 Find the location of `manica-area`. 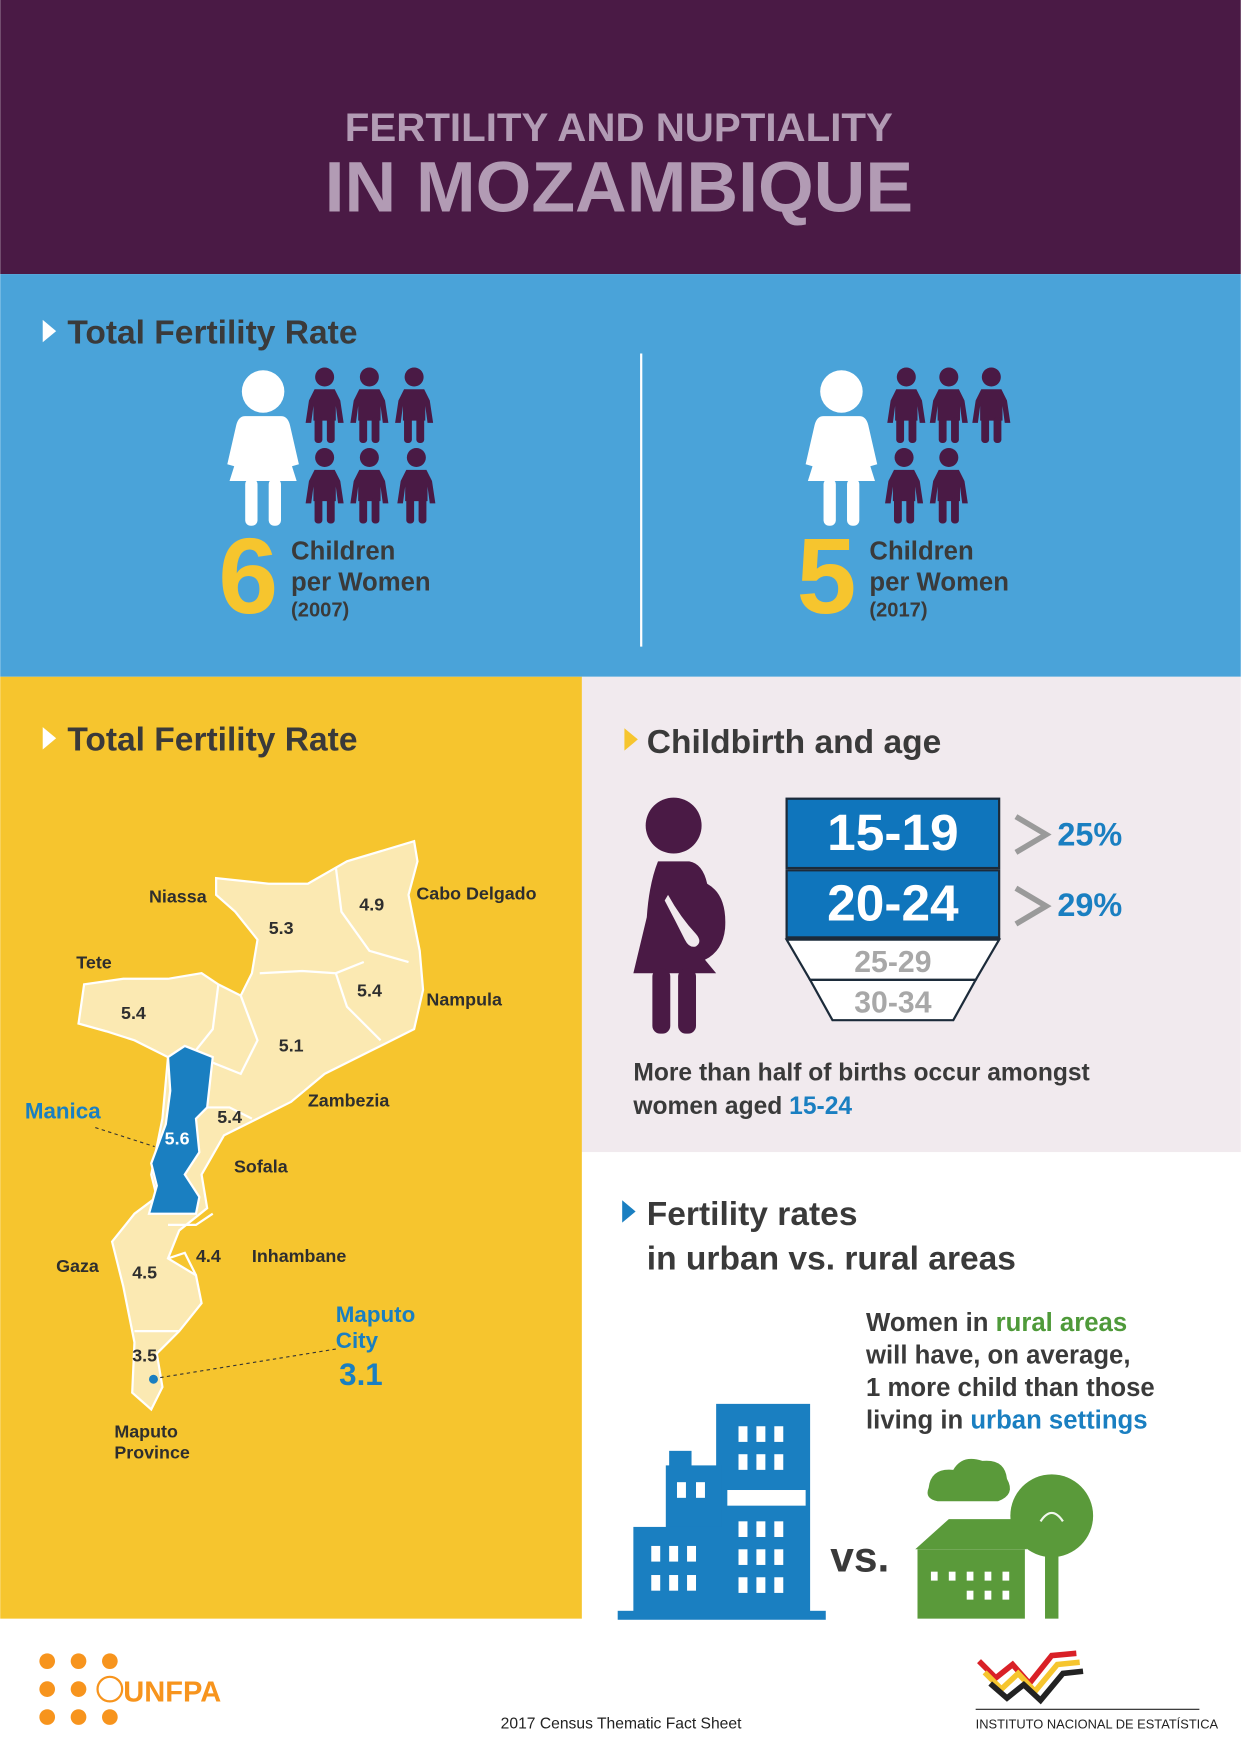

manica-area is located at coordinates (180, 1129).